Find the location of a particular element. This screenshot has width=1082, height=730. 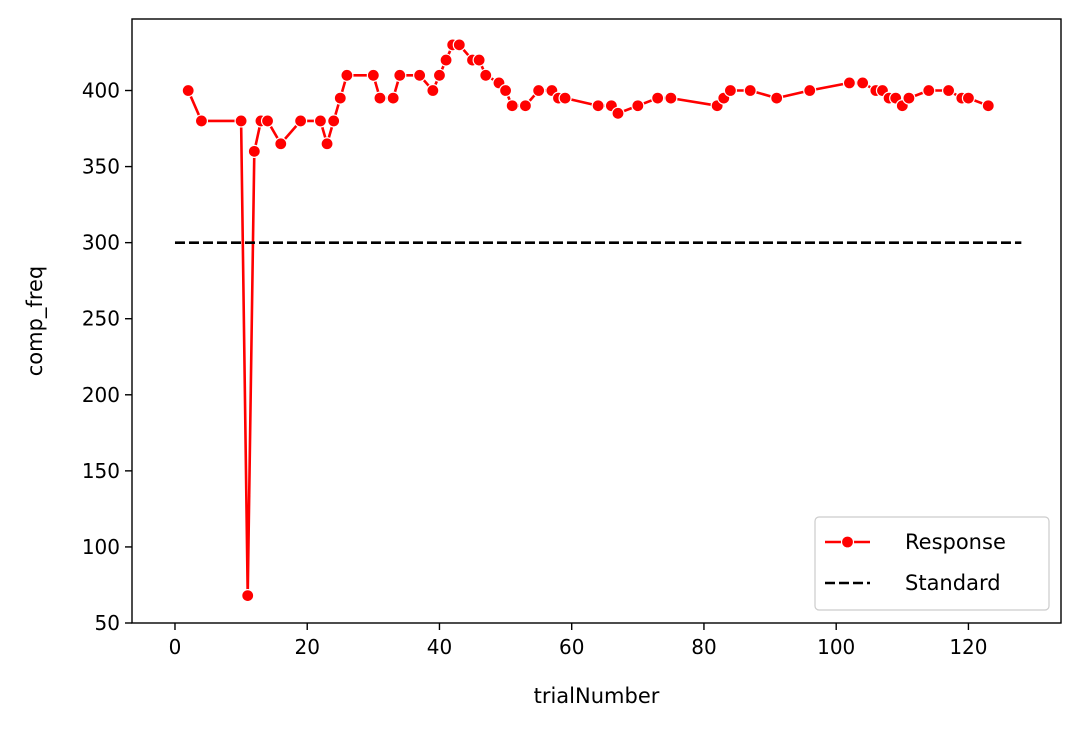

x-tick-label: 120 is located at coordinates (968, 647).